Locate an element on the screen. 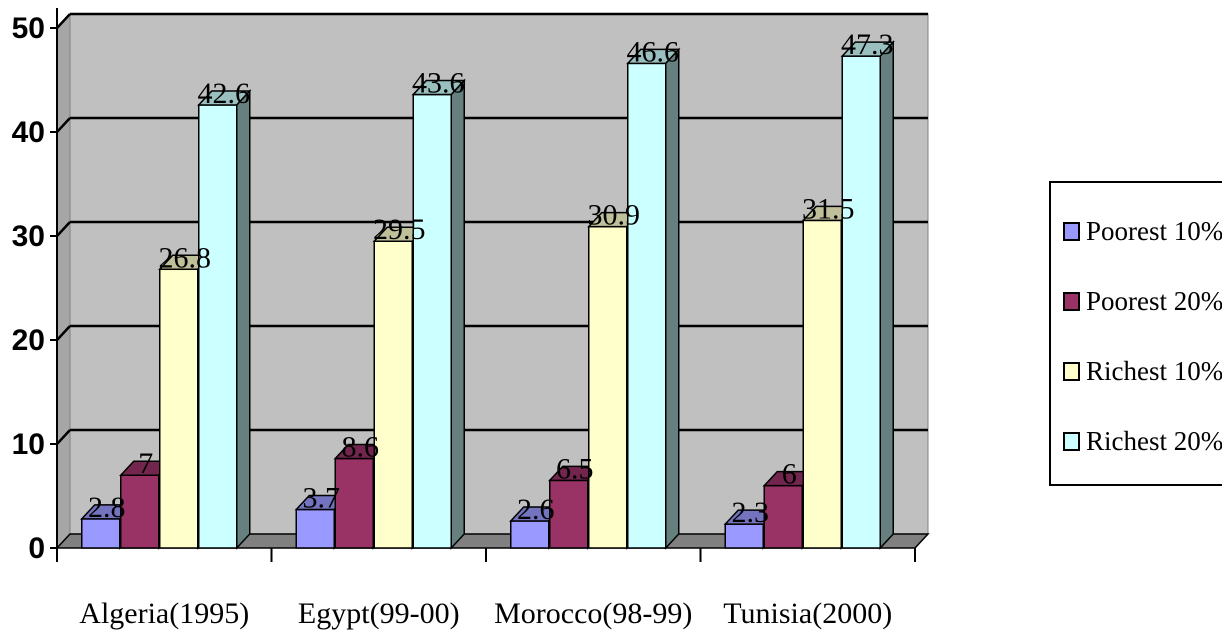 This screenshot has height=637, width=1222. legend-item: Richest 10% is located at coordinates (1142, 371).